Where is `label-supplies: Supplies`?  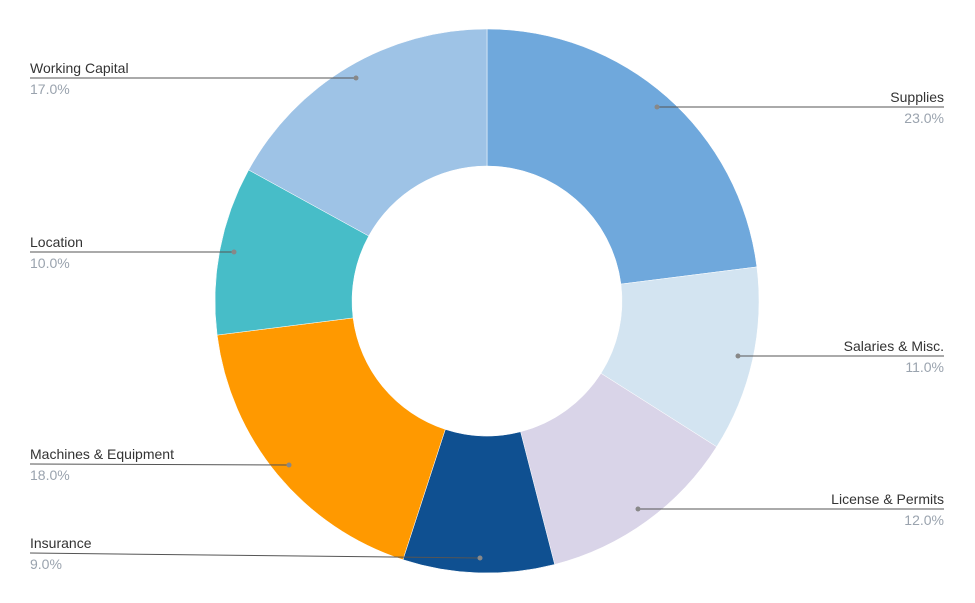
label-supplies: Supplies is located at coordinates (917, 97).